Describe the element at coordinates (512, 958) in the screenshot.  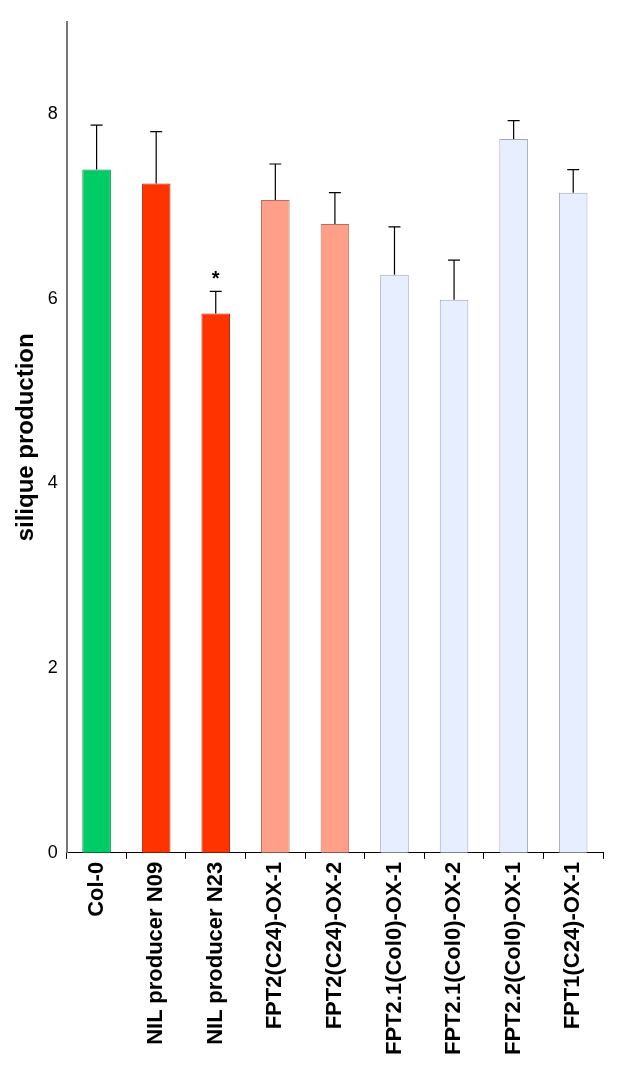
I see `x-tick-label: FPT2.2(Col0)-OX-1` at that location.